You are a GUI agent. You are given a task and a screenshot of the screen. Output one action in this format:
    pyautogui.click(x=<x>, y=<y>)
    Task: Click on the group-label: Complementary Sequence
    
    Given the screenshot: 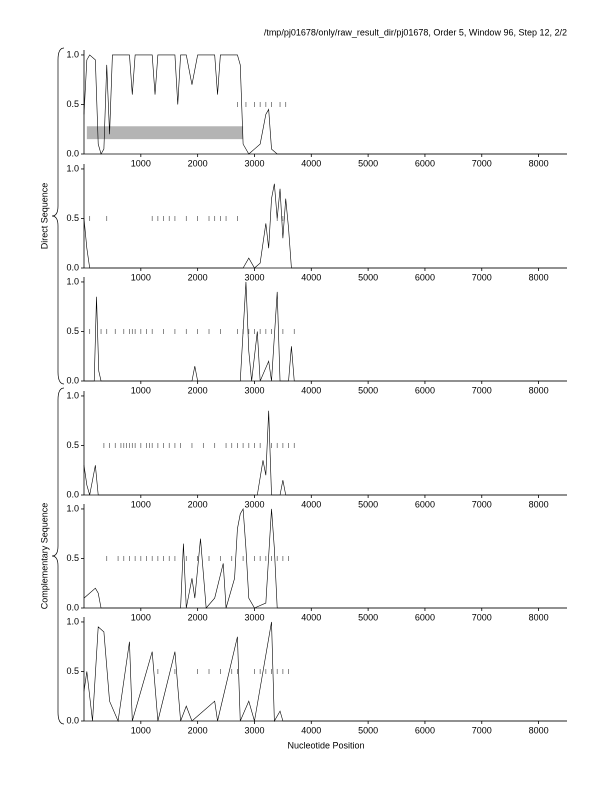 What is the action you would take?
    pyautogui.click(x=44, y=556)
    